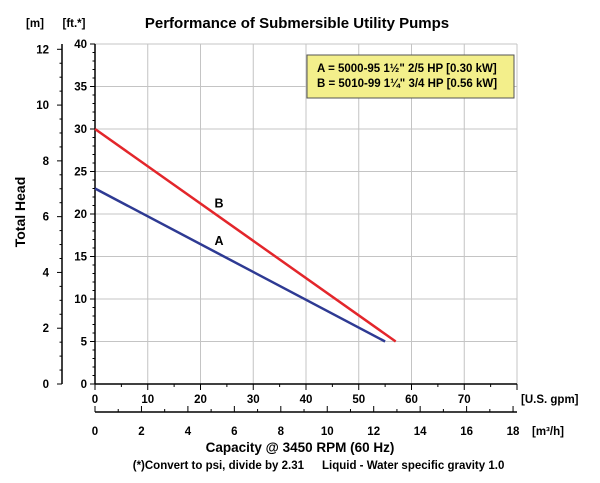 Image resolution: width=600 pixels, height=483 pixels. I want to click on y-tick-label: 40, so click(80, 45).